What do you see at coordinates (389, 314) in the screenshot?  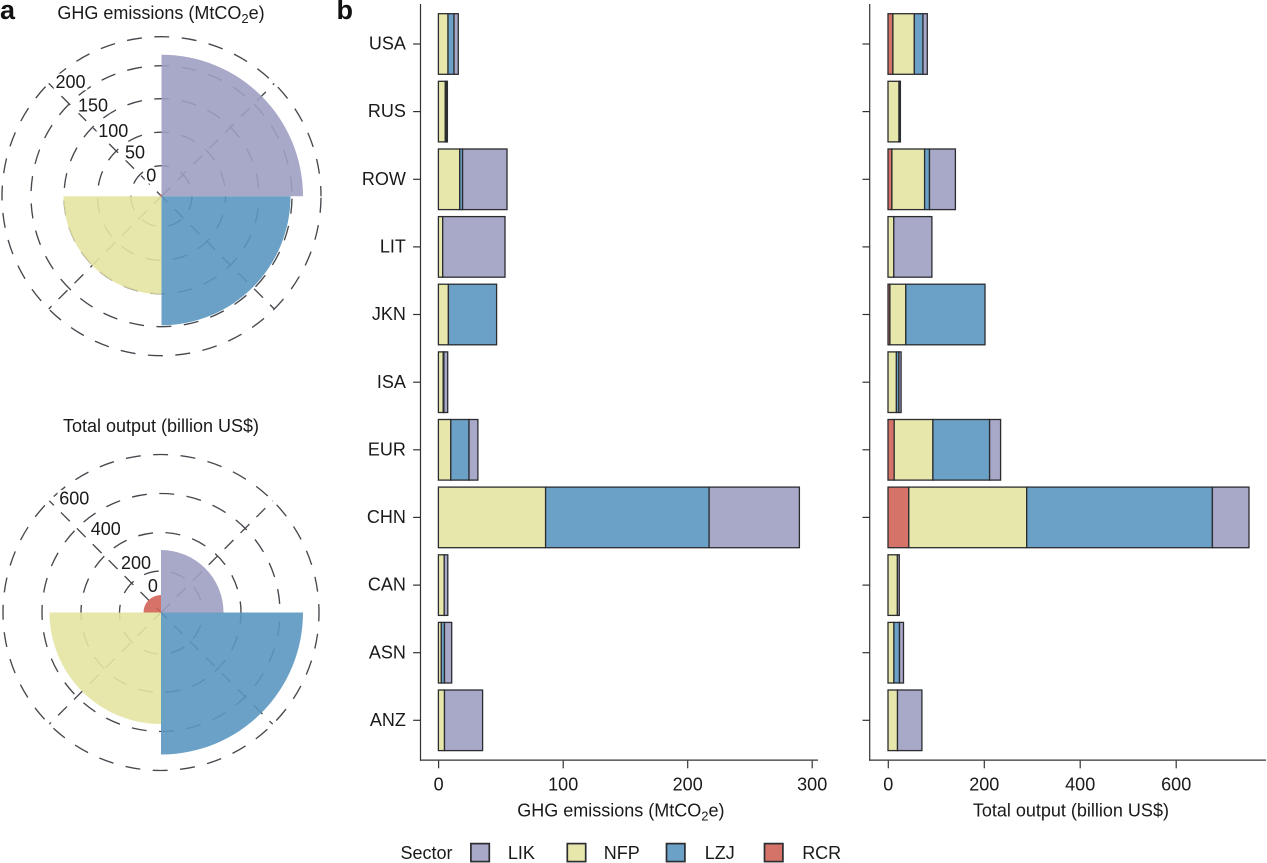 I see `svg-text: JKN` at bounding box center [389, 314].